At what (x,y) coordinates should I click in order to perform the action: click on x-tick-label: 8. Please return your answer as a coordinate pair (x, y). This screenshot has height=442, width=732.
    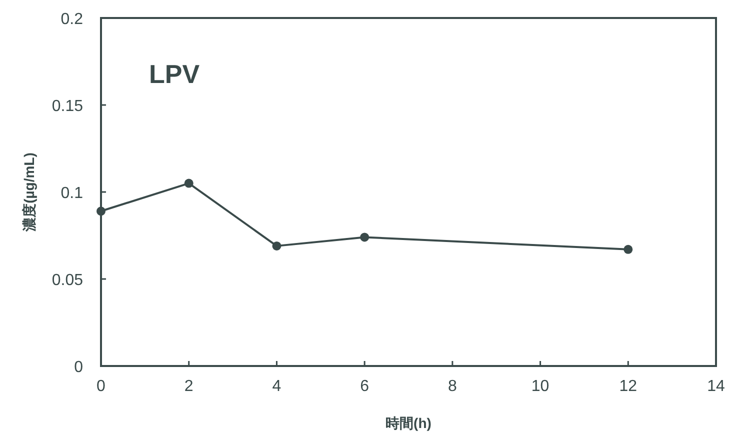
    Looking at the image, I should click on (452, 386).